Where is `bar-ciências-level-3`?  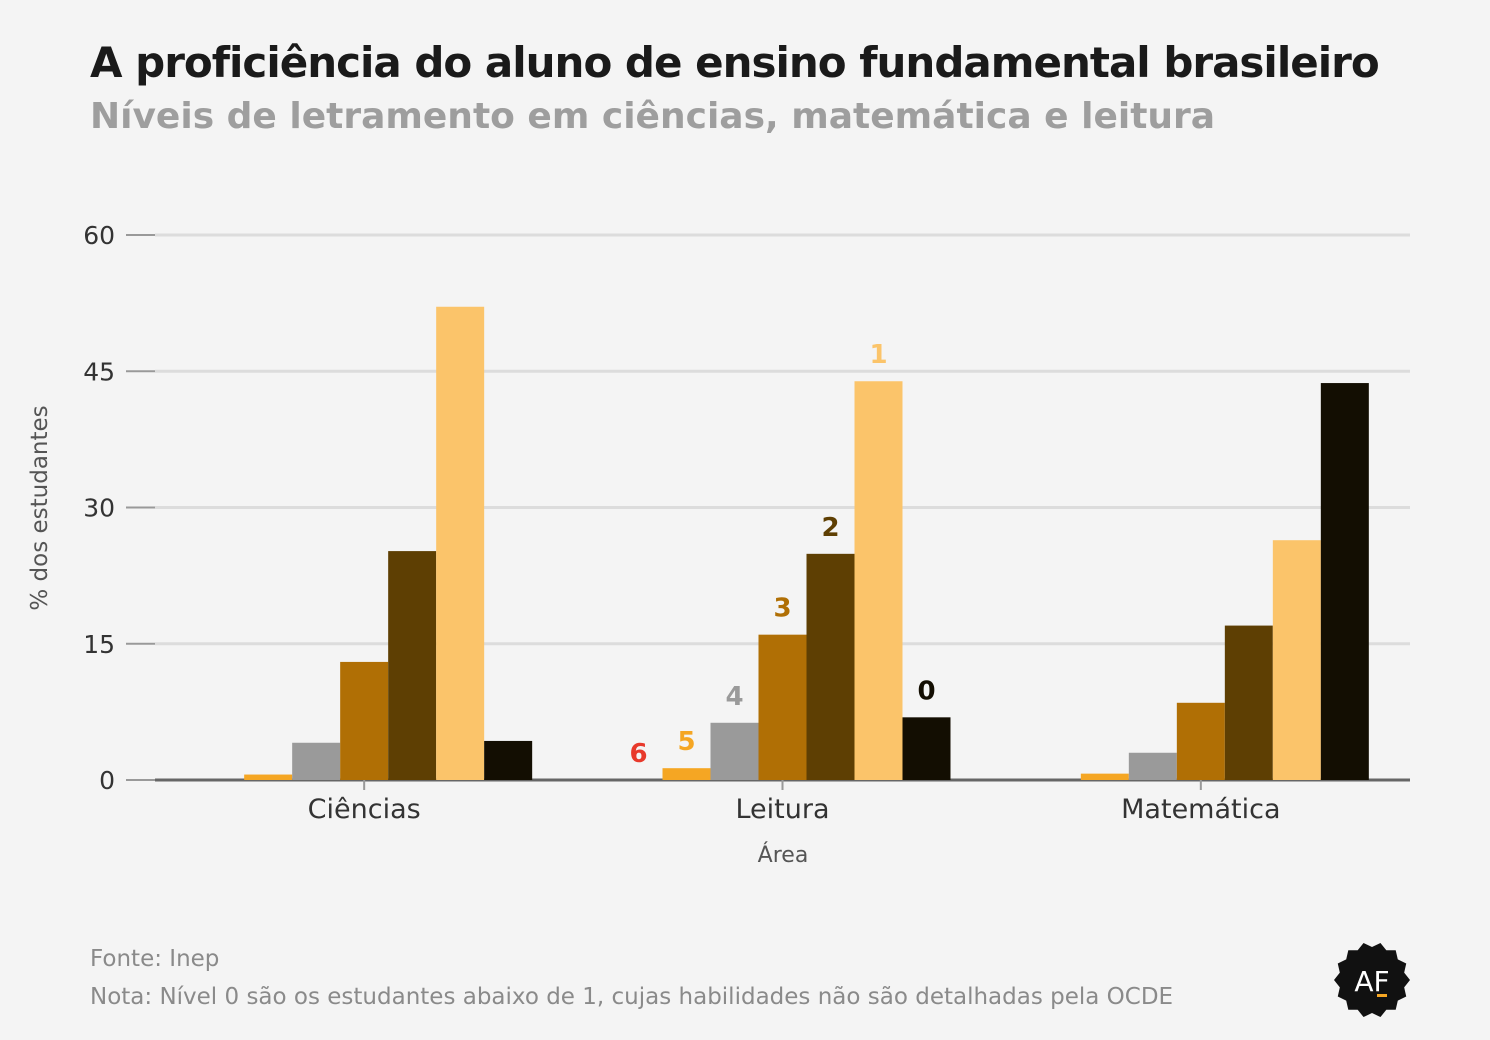
bar-ciências-level-3 is located at coordinates (364, 720).